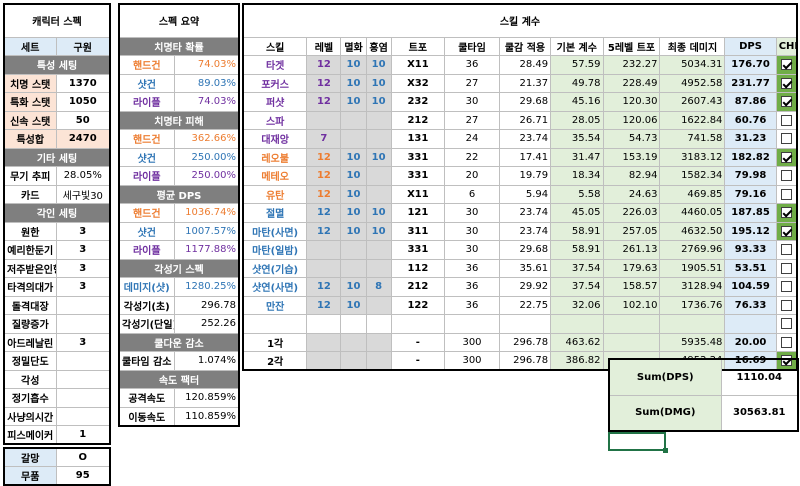 The height and width of the screenshot is (486, 800). Describe the element at coordinates (418, 231) in the screenshot. I see `skill-cell-tp: 311` at that location.